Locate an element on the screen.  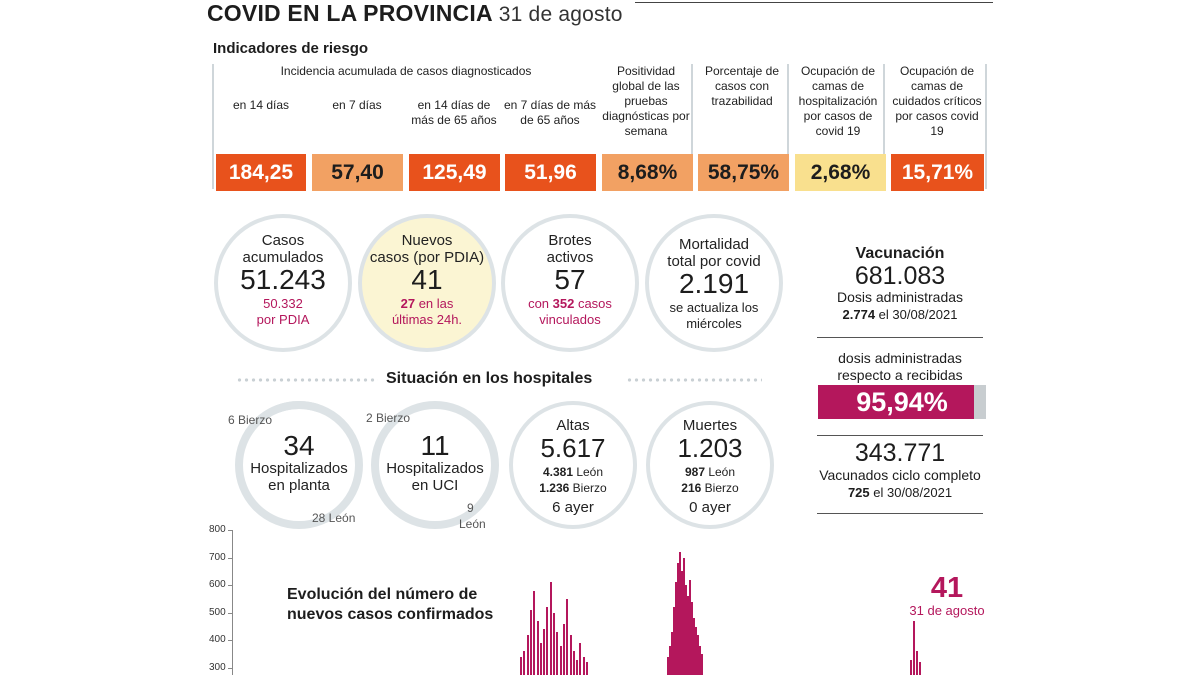
casos-label-2: acumulados is located at coordinates (283, 257).